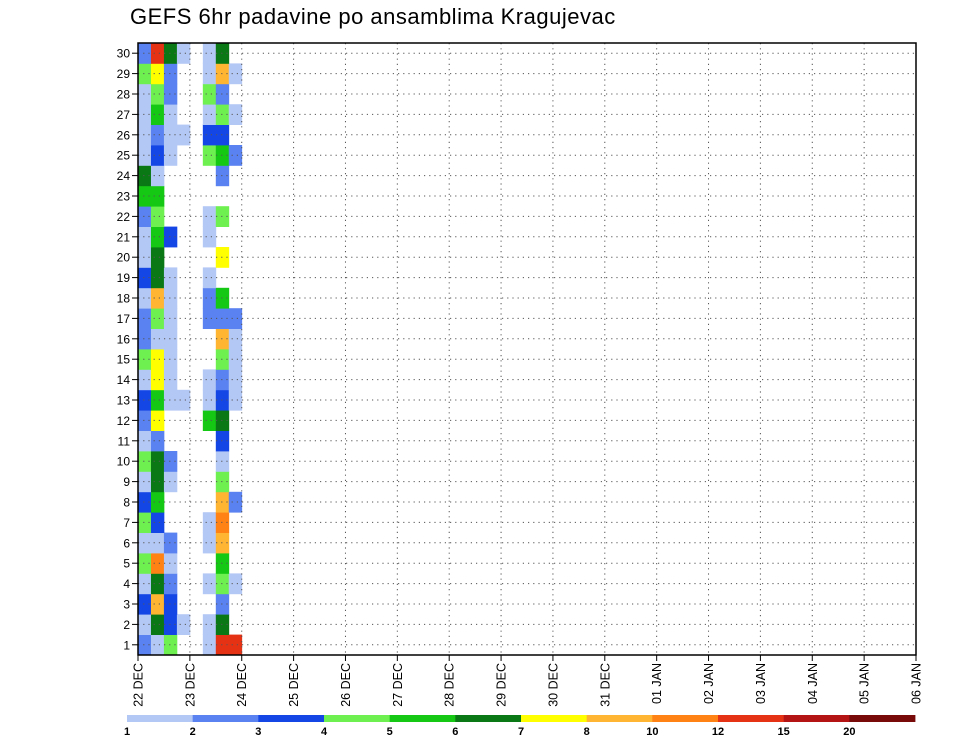 This screenshot has height=742, width=960. I want to click on y-tick-label: 9, so click(126, 482).